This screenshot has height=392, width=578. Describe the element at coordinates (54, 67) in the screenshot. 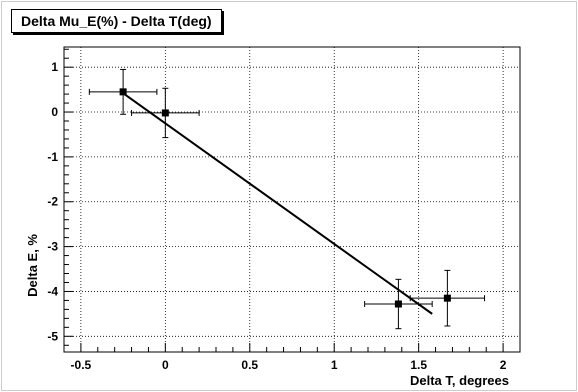

I see `y-tick-label: 1` at that location.